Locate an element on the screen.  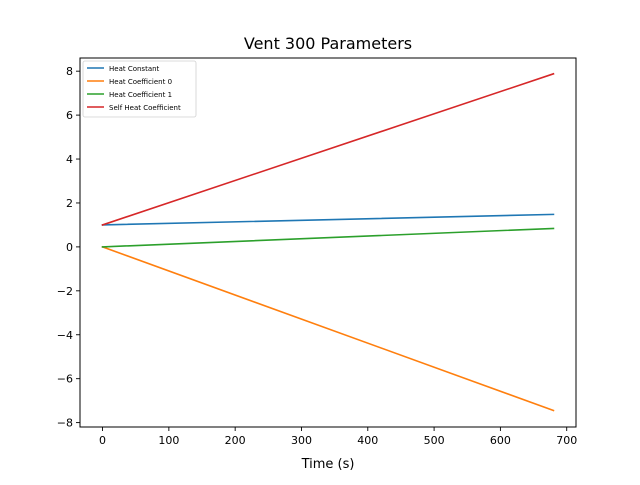
y-tick-label: −4 is located at coordinates (65, 335).